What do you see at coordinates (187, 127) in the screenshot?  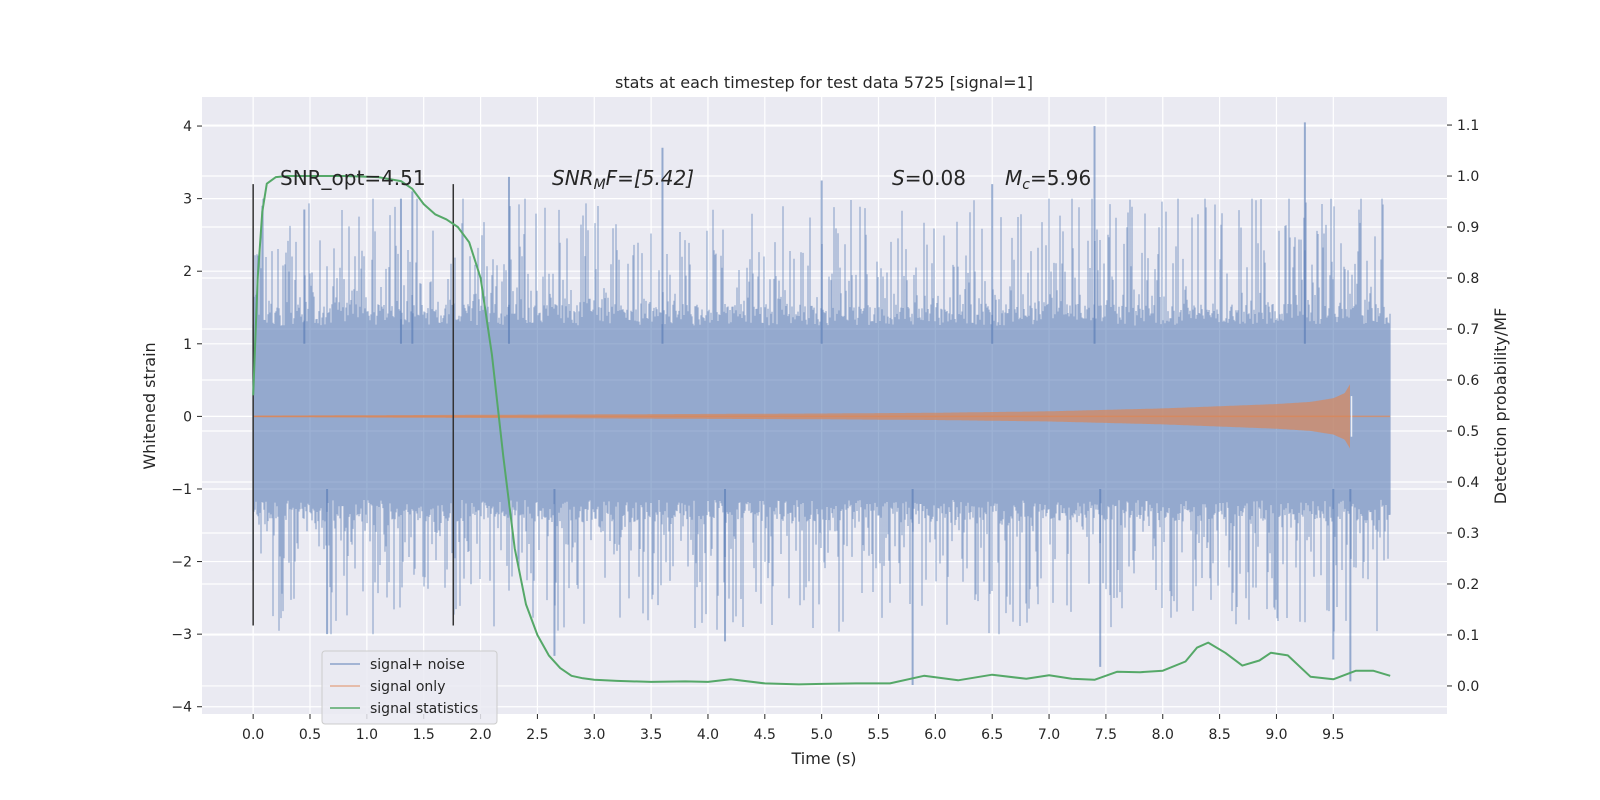 I see `y-tick-label: 4` at bounding box center [187, 127].